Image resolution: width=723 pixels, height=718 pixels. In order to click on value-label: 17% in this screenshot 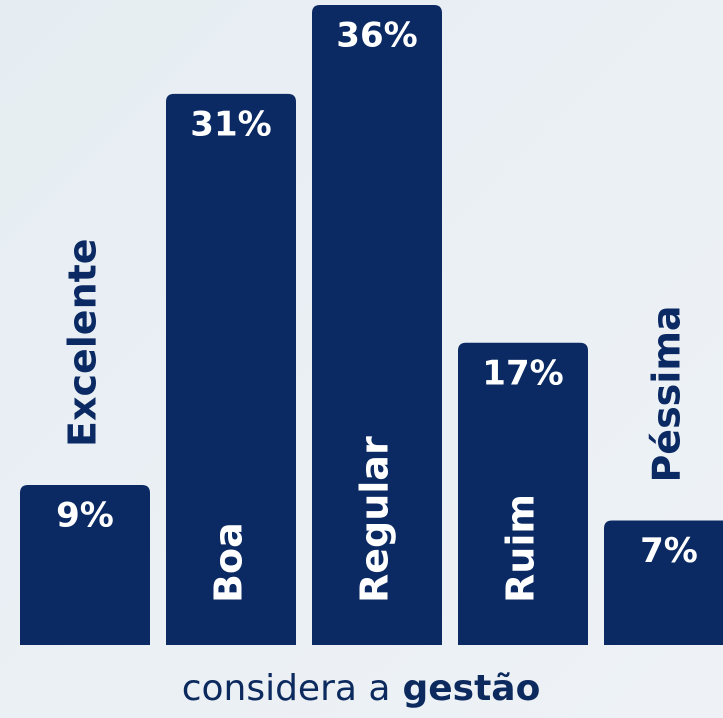, I will do `click(522, 373)`.